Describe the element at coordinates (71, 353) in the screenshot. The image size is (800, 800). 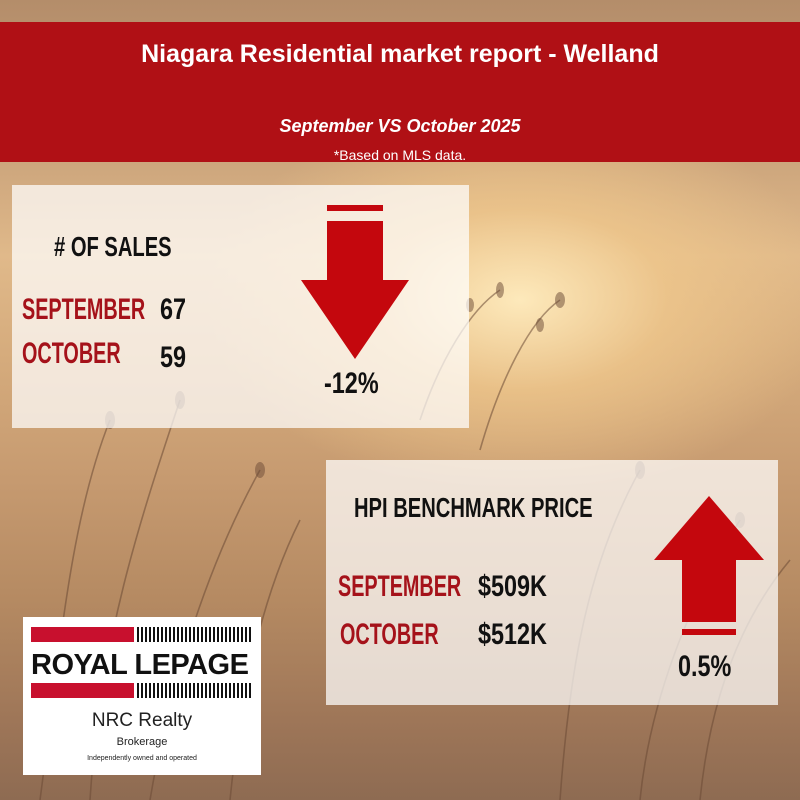
I see `sales-month-october: OCTOBER` at that location.